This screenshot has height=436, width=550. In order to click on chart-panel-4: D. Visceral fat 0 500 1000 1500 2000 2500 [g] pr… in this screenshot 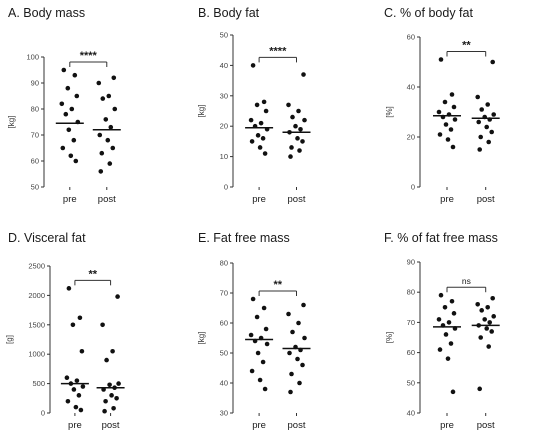, I will do `click(65, 331)`.